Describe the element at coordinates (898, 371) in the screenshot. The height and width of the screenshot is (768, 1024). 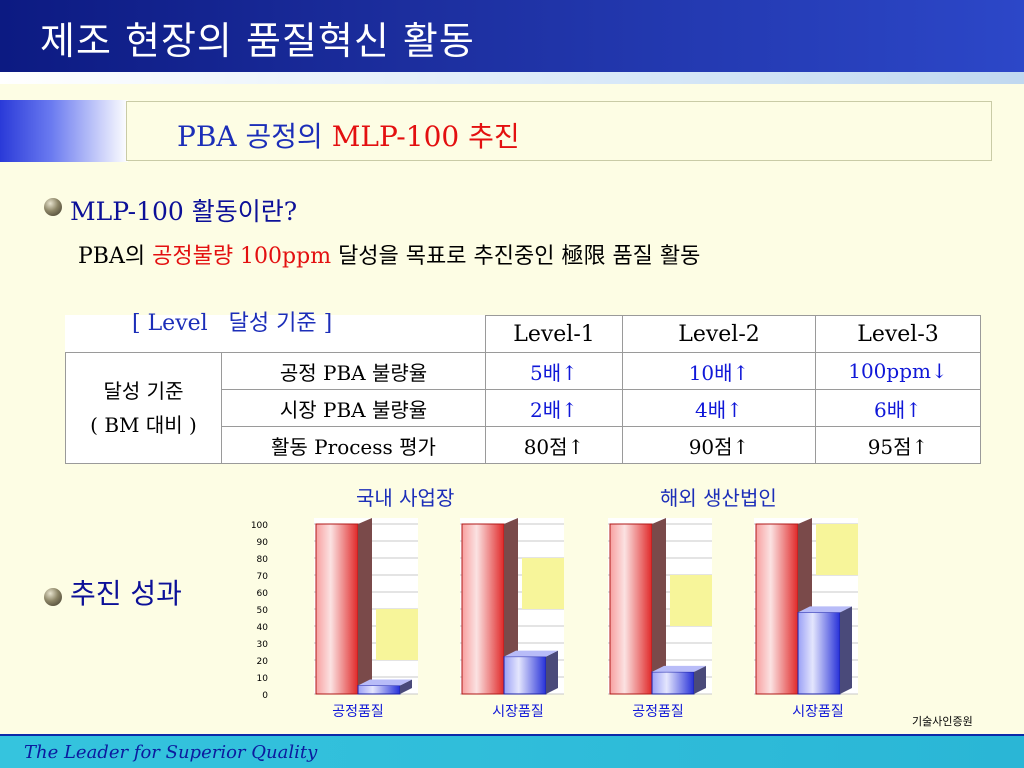
I see `value-cell: 100ppm↓` at that location.